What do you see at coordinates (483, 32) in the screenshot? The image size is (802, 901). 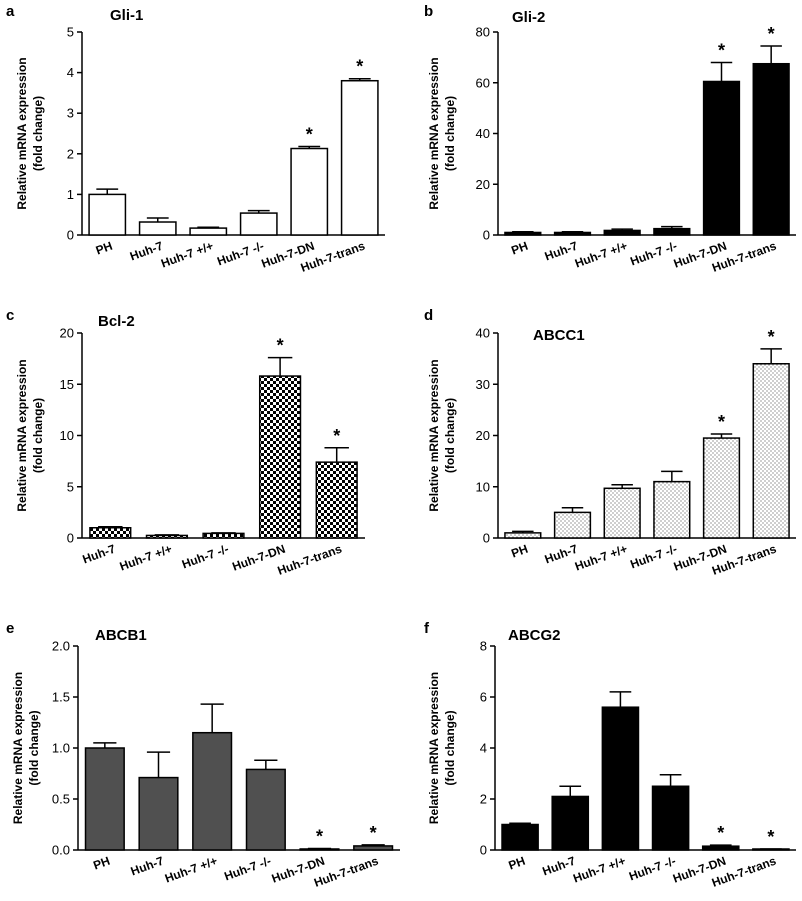 I see `y-tick-label: 80` at bounding box center [483, 32].